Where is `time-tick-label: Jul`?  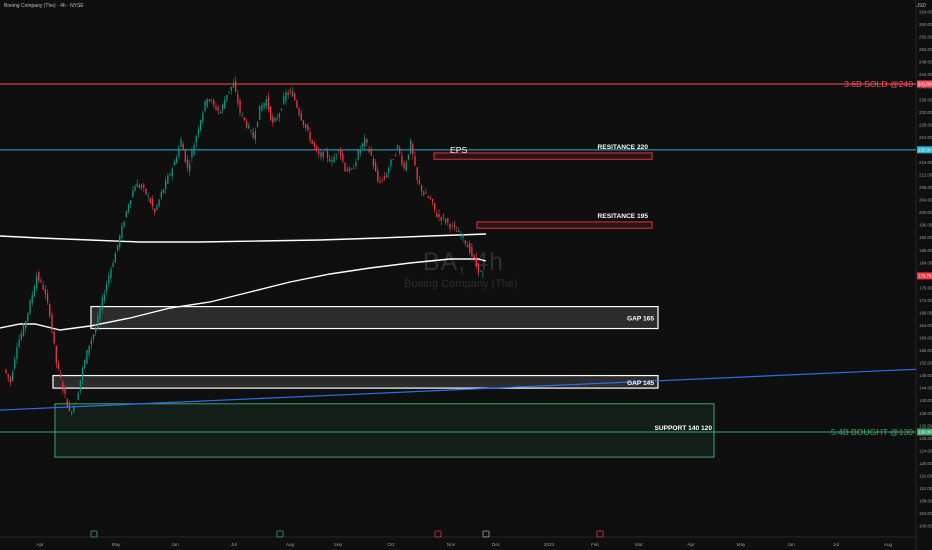 time-tick-label: Jul is located at coordinates (234, 544).